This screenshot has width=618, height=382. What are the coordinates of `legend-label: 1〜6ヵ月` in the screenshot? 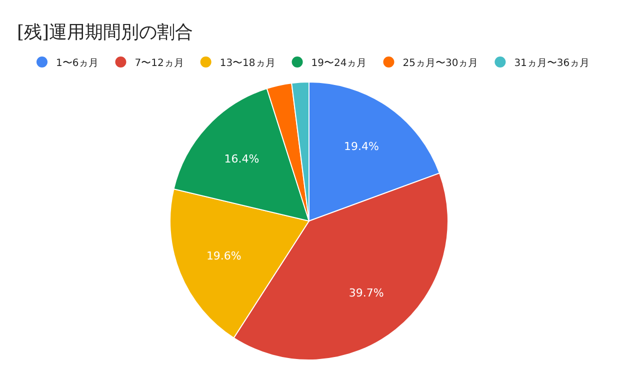 It's located at (77, 63).